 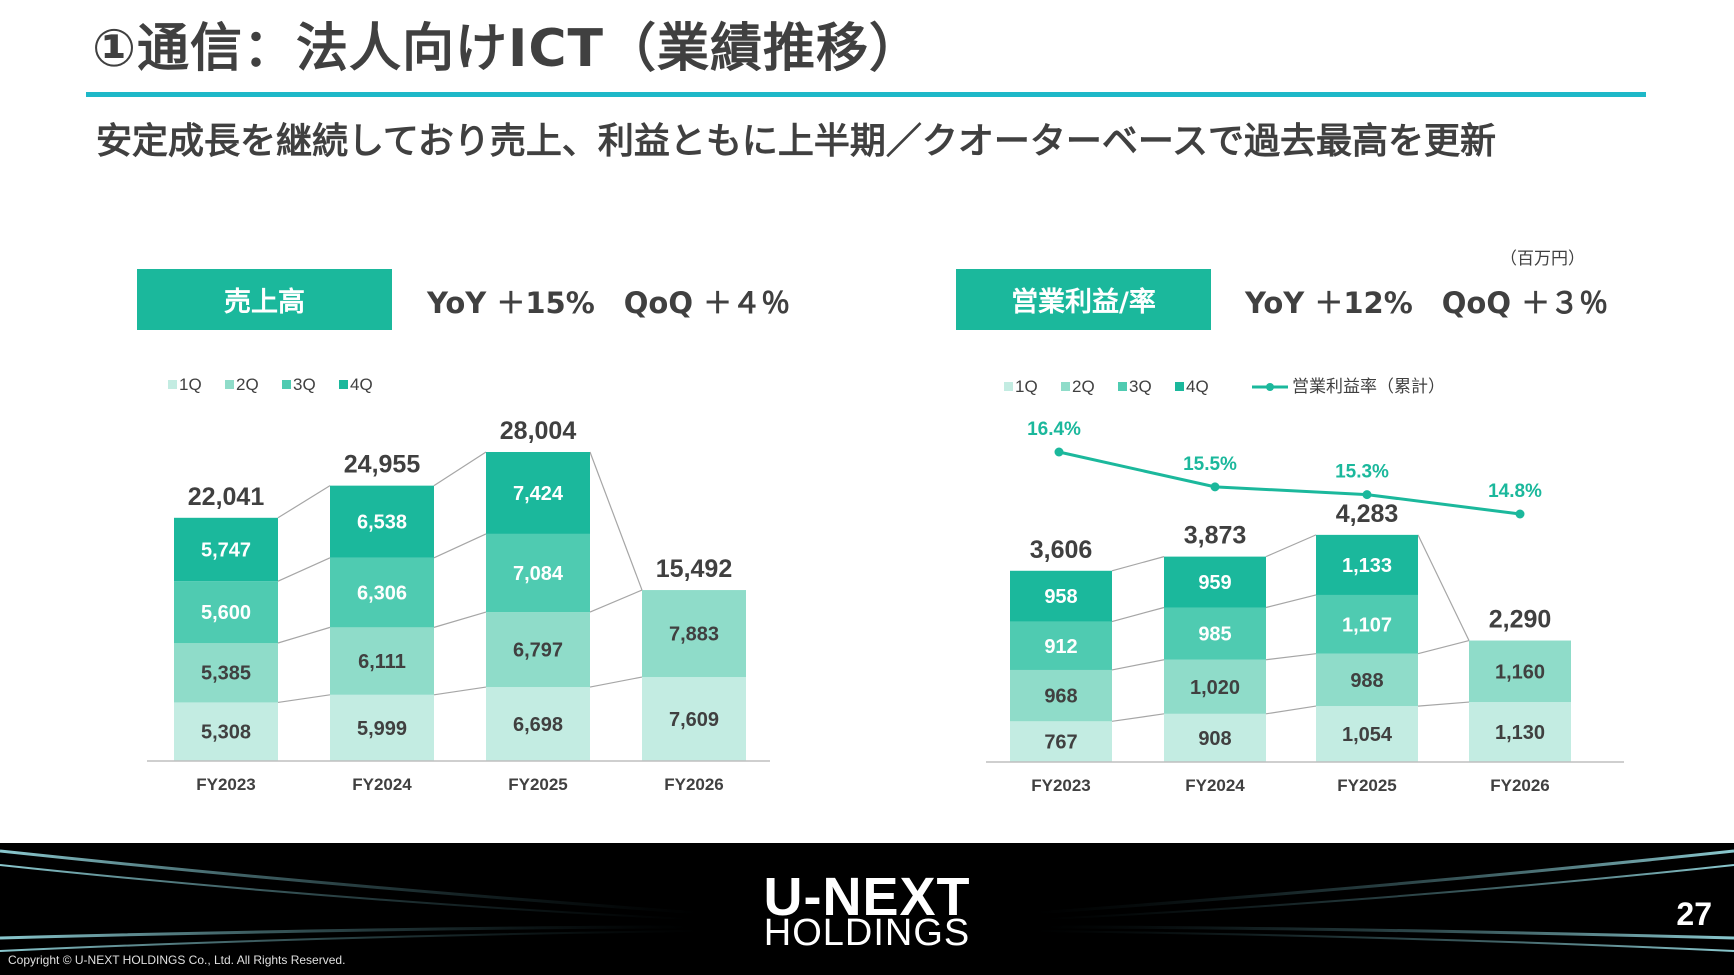 What do you see at coordinates (507, 49) in the screenshot?
I see `page-title: ①通信：法人向けICT（業績推移）` at bounding box center [507, 49].